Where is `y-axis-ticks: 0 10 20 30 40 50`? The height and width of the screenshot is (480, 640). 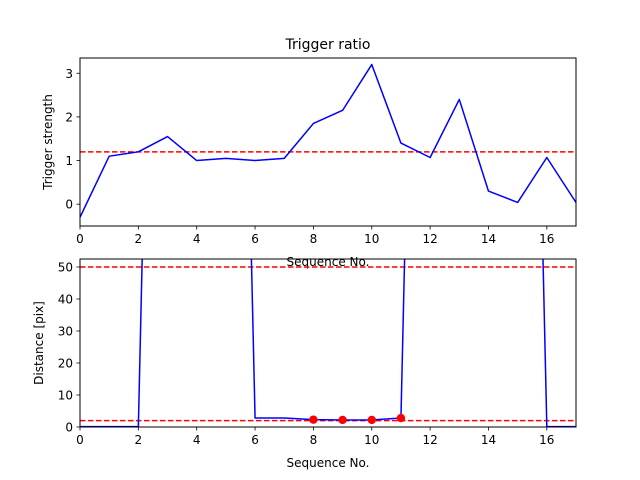 y-axis-ticks: 0 10 20 30 40 50 is located at coordinates (69, 348).